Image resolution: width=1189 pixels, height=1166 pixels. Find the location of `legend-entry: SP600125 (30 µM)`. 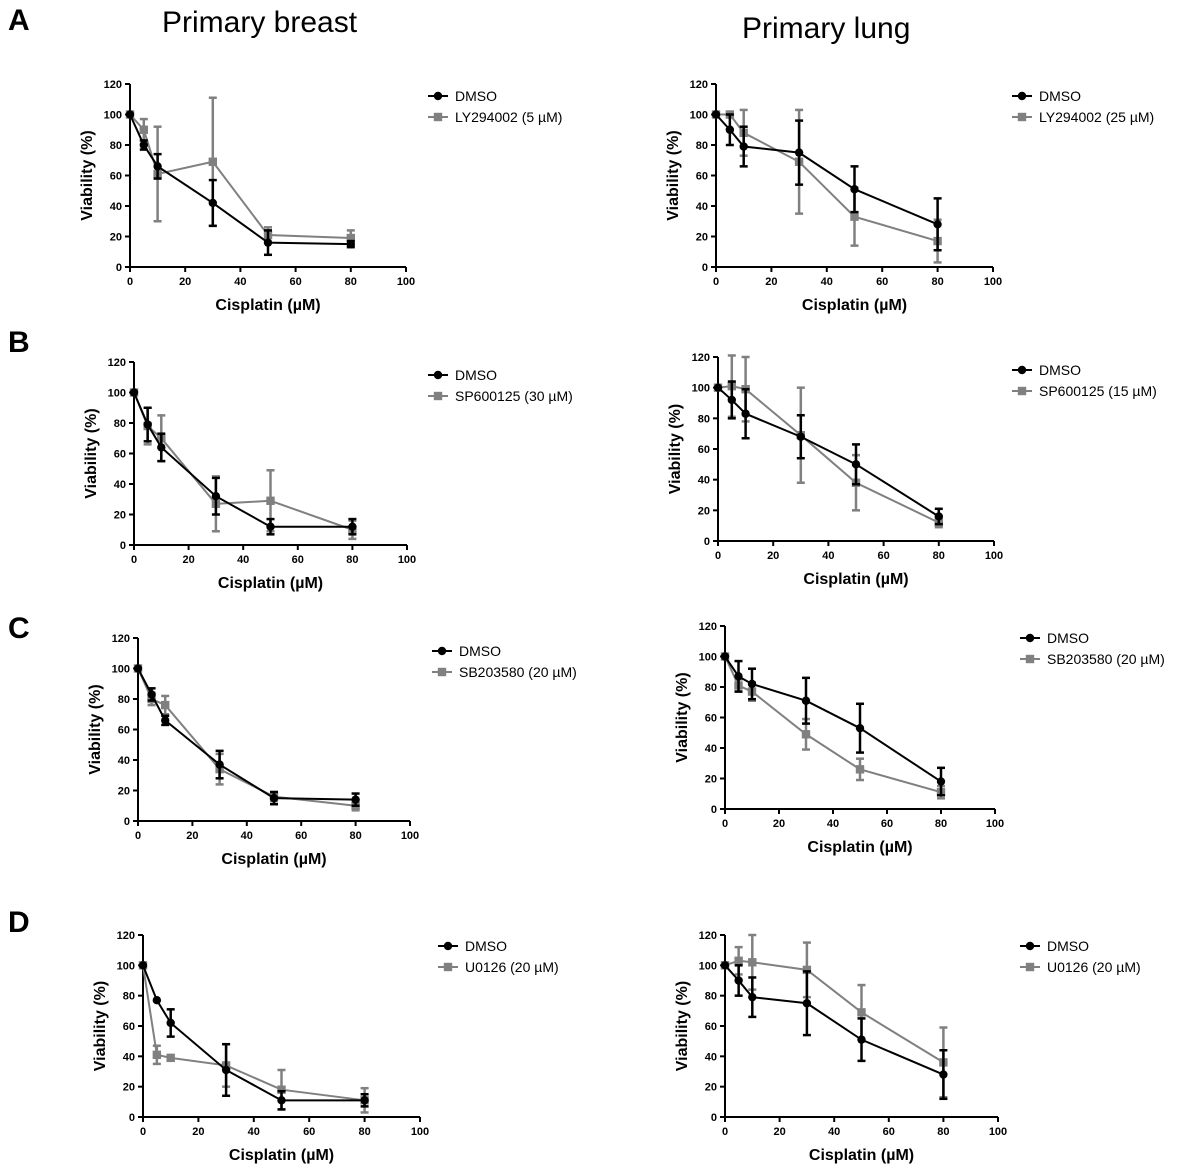

legend-entry: SP600125 (30 µM) is located at coordinates (500, 396).